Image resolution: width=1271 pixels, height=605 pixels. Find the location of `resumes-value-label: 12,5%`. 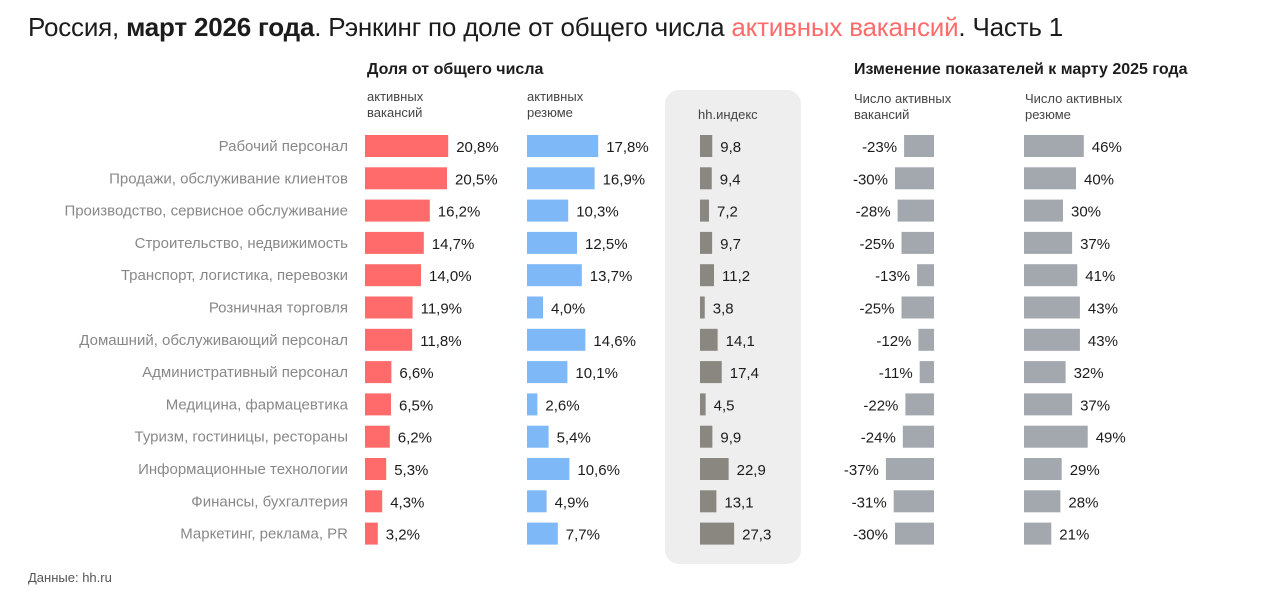

resumes-value-label: 12,5% is located at coordinates (606, 244).